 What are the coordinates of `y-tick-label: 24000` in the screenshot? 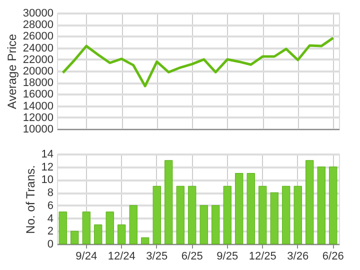 It's located at (38, 48).